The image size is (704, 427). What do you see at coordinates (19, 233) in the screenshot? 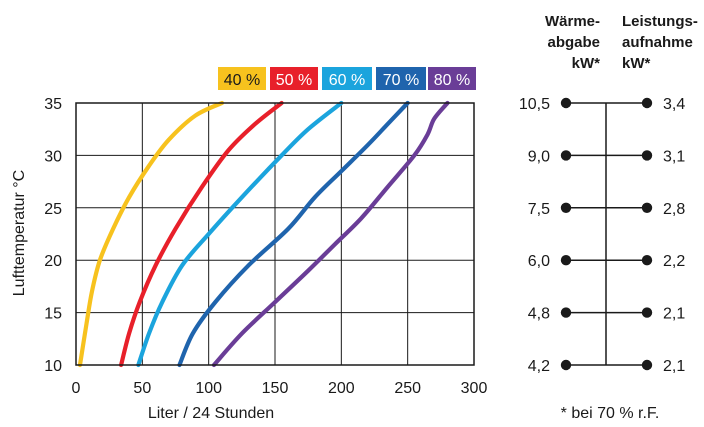
I see `y-axis-label: Lufttemperatur °C` at bounding box center [19, 233].